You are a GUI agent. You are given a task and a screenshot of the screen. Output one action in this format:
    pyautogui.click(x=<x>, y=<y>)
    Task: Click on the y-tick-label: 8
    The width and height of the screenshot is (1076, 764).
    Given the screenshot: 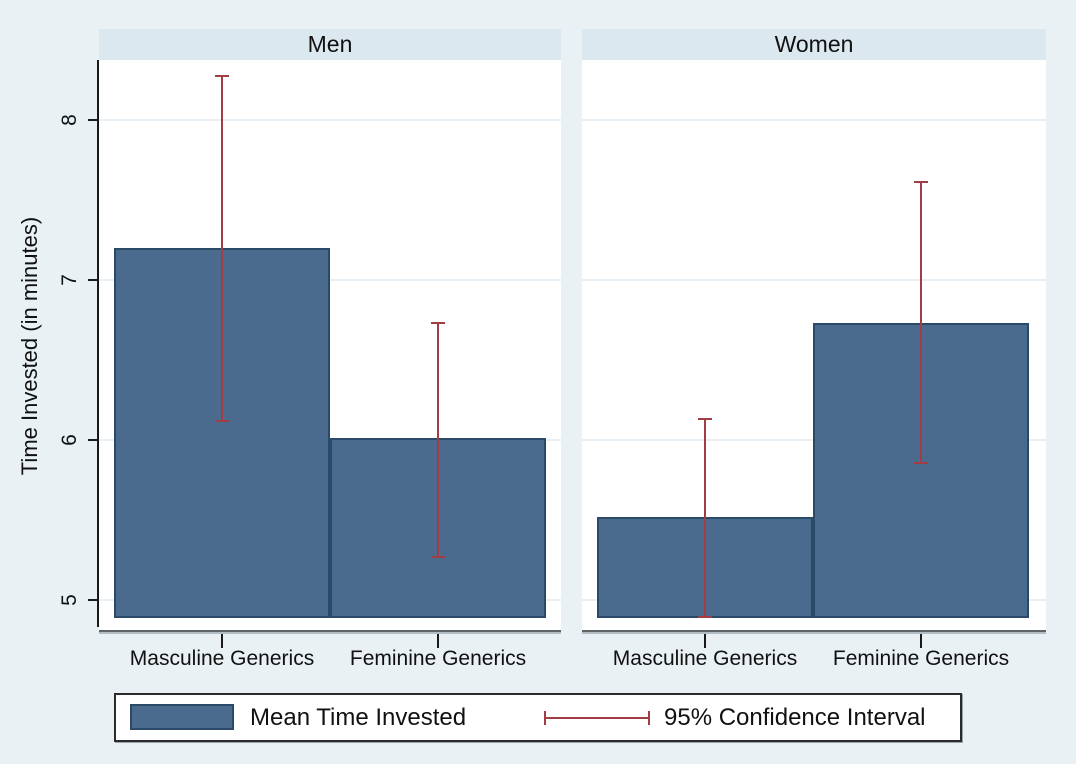 What is the action you would take?
    pyautogui.click(x=69, y=120)
    